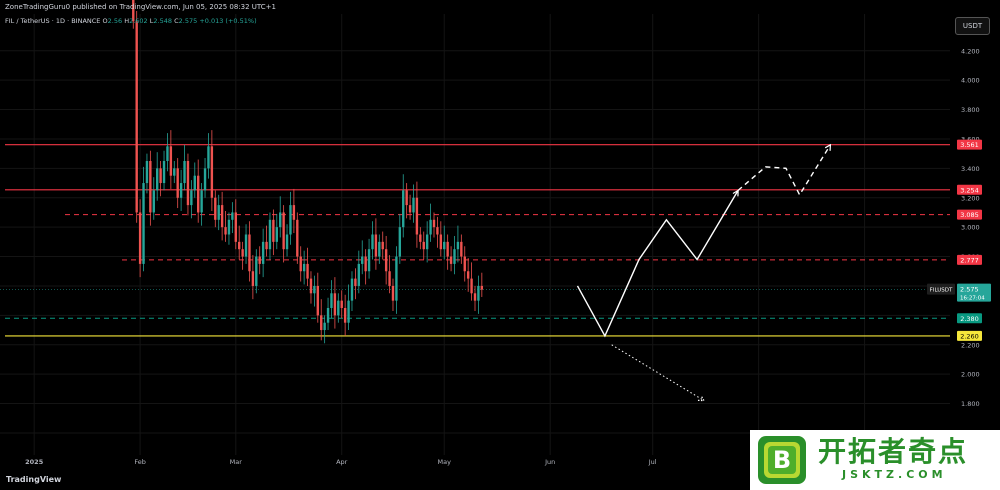 The image size is (1000, 490). I want to click on x-tick-label: Jul, so click(652, 462).